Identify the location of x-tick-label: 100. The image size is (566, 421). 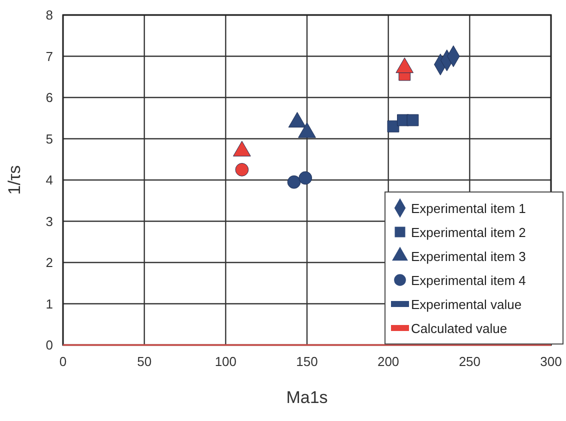
(225, 361).